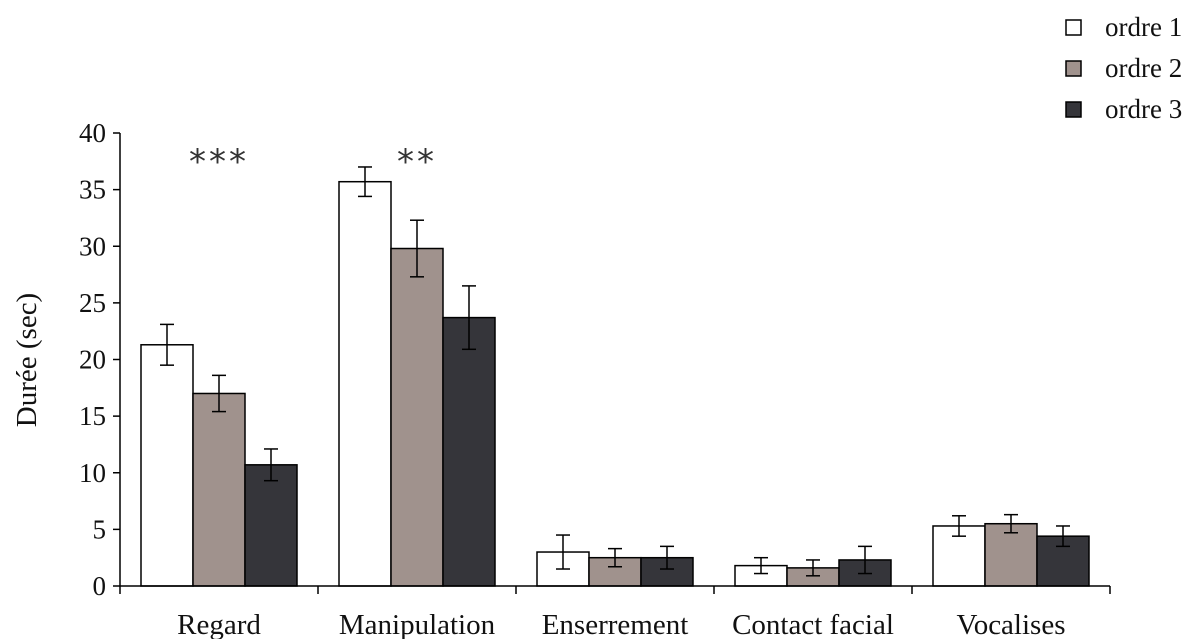 The height and width of the screenshot is (639, 1196). What do you see at coordinates (92, 133) in the screenshot?
I see `y-tick-label: 40` at bounding box center [92, 133].